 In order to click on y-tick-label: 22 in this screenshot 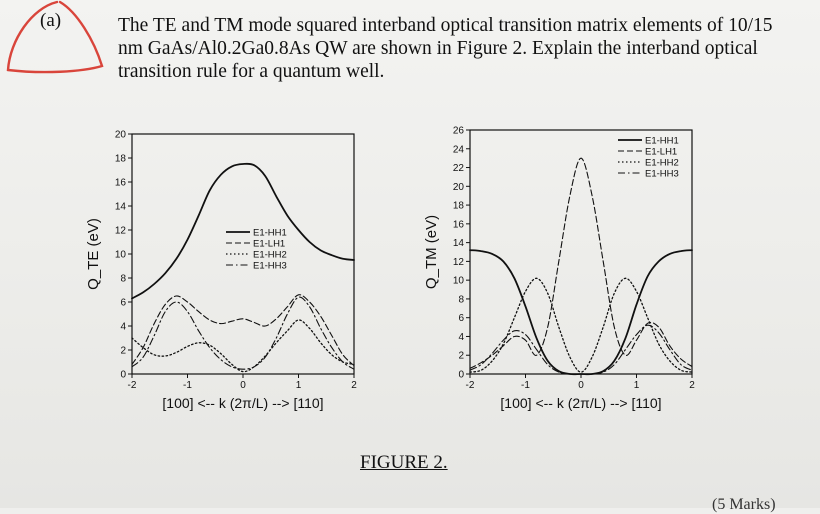, I will do `click(459, 168)`.